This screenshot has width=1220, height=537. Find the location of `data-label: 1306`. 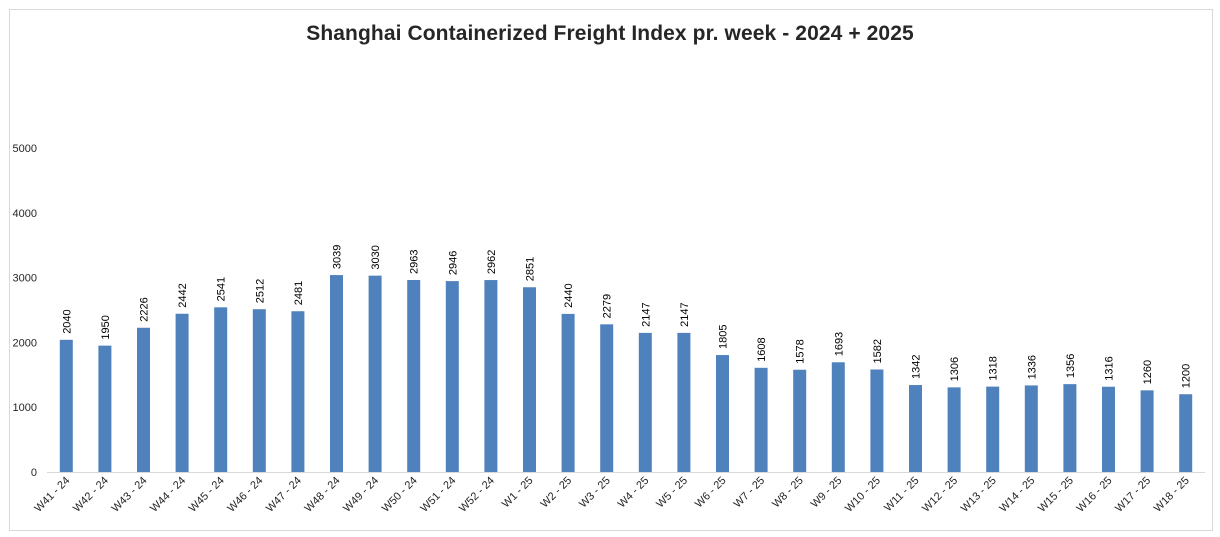

data-label: 1306 is located at coordinates (955, 369).